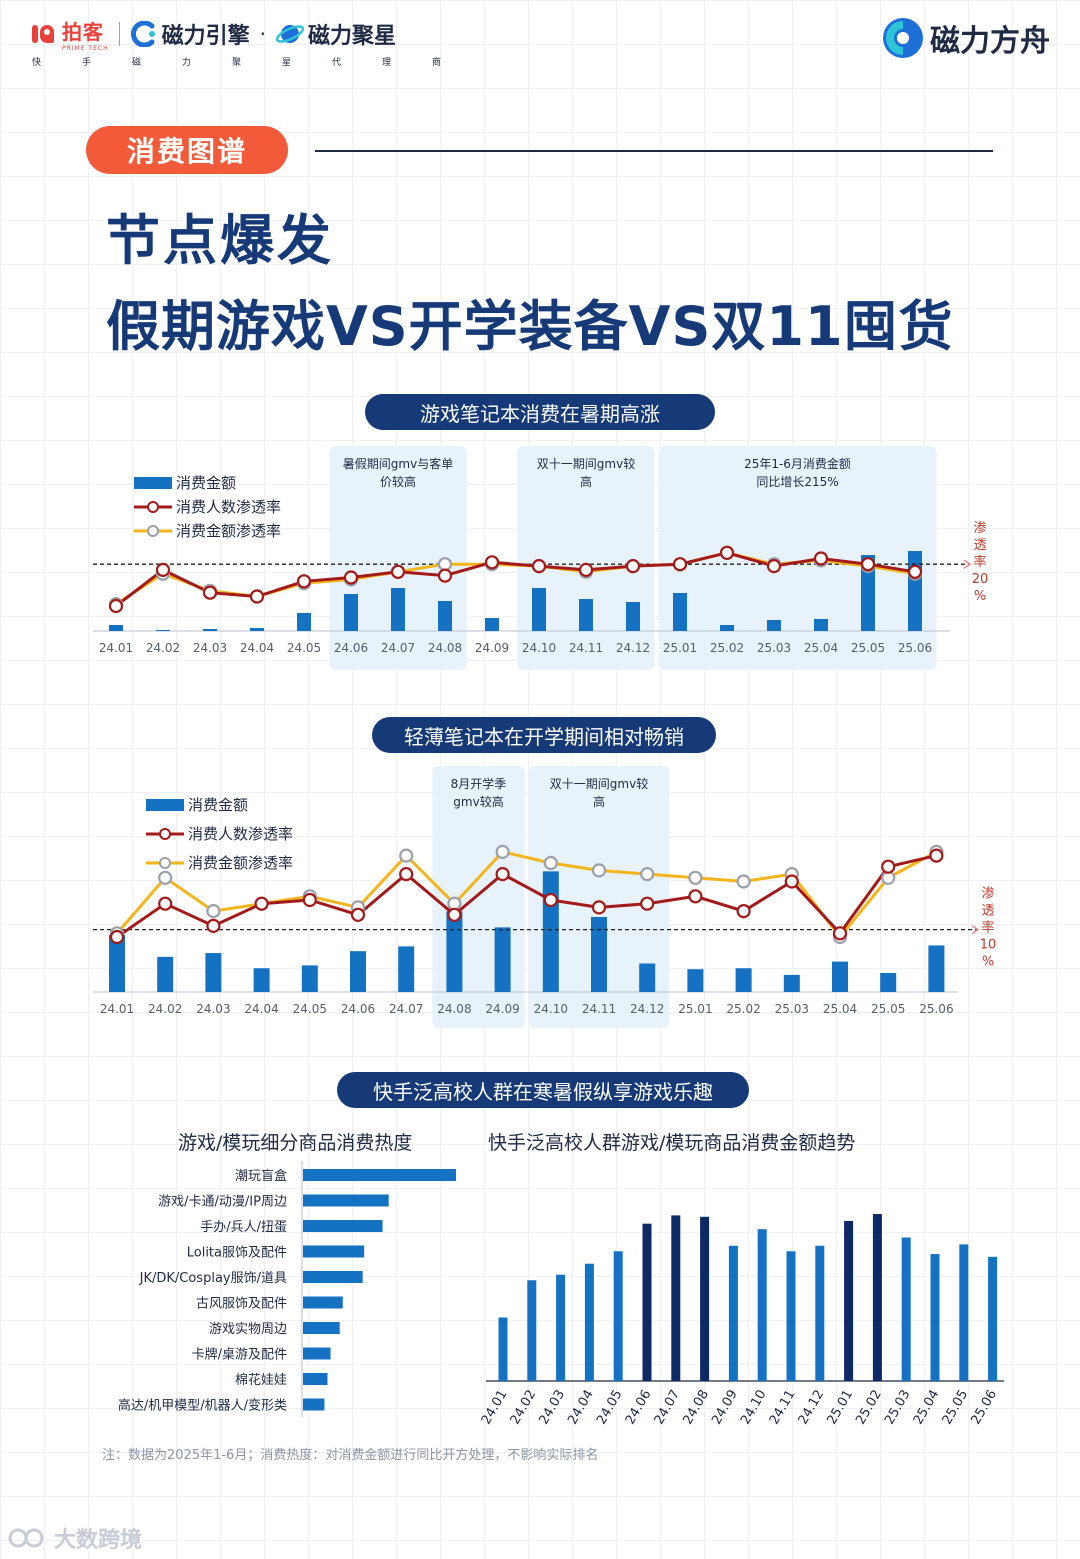  I want to click on annotation-text: 同比增长215%, so click(797, 482).